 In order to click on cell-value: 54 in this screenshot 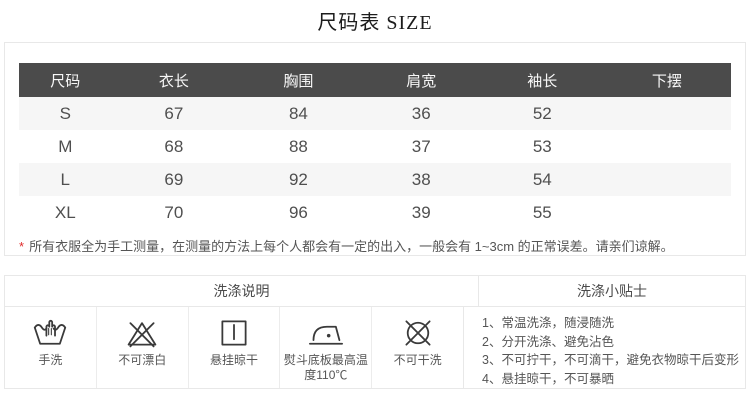, I will do `click(542, 179)`.